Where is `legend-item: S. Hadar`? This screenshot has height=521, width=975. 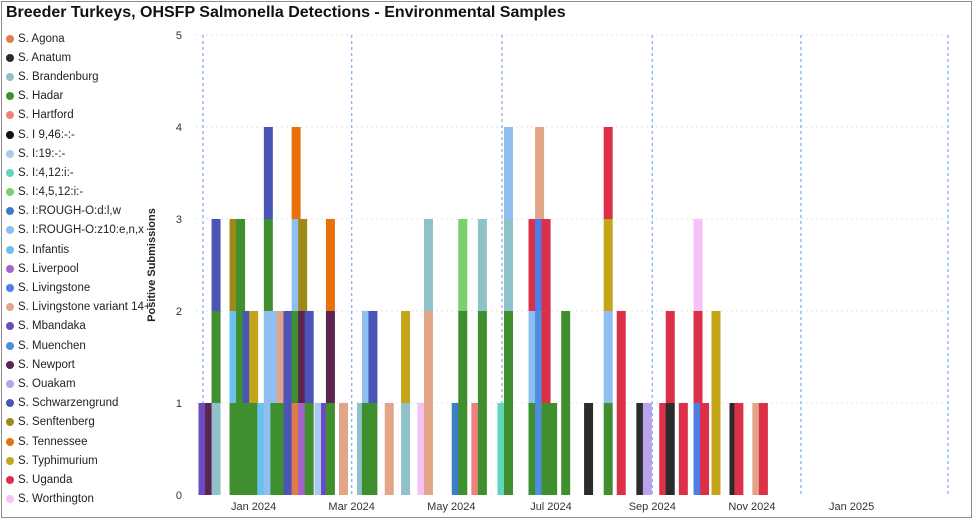 legend-item: S. Hadar is located at coordinates (76, 96).